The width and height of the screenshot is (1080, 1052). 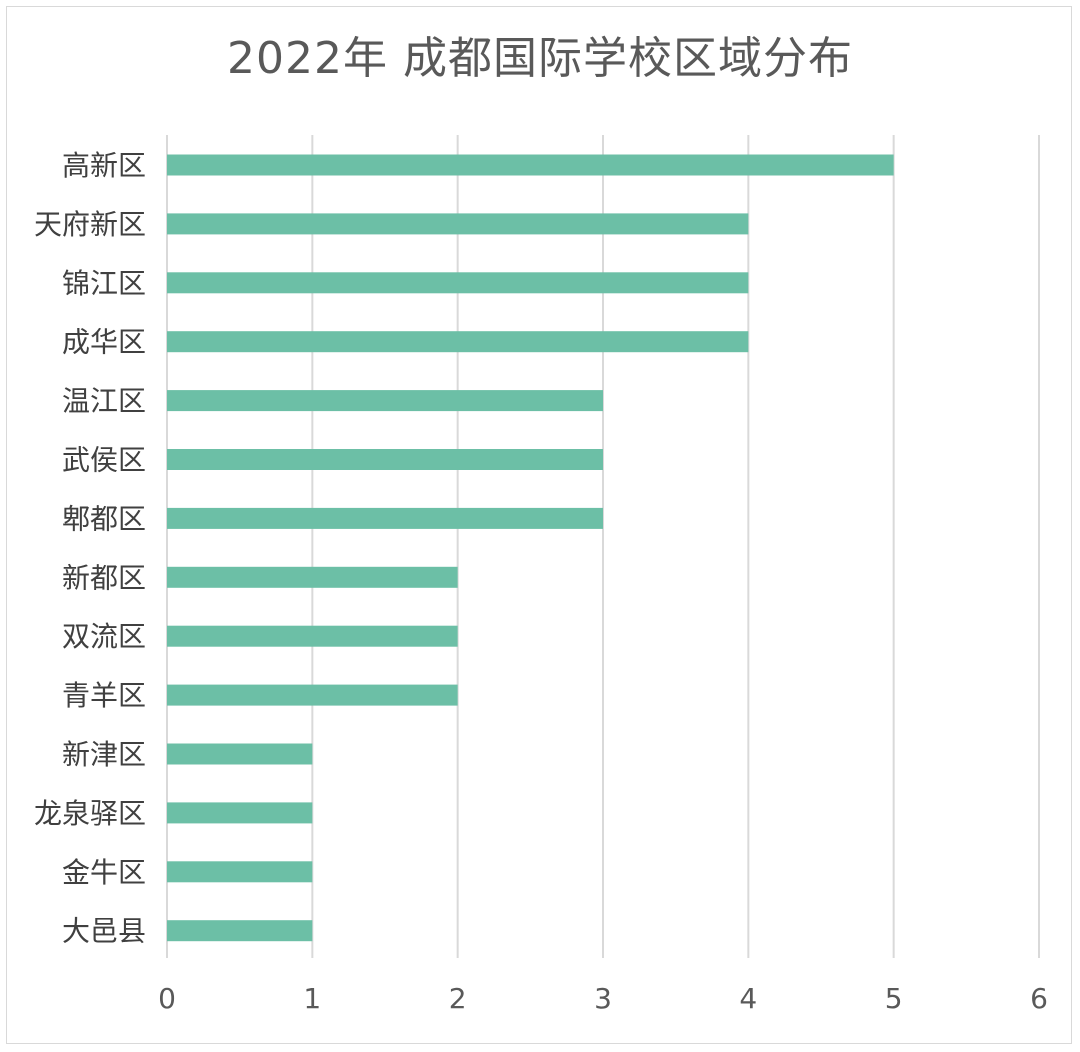 What do you see at coordinates (104, 577) in the screenshot?
I see `category-label: 新都区` at bounding box center [104, 577].